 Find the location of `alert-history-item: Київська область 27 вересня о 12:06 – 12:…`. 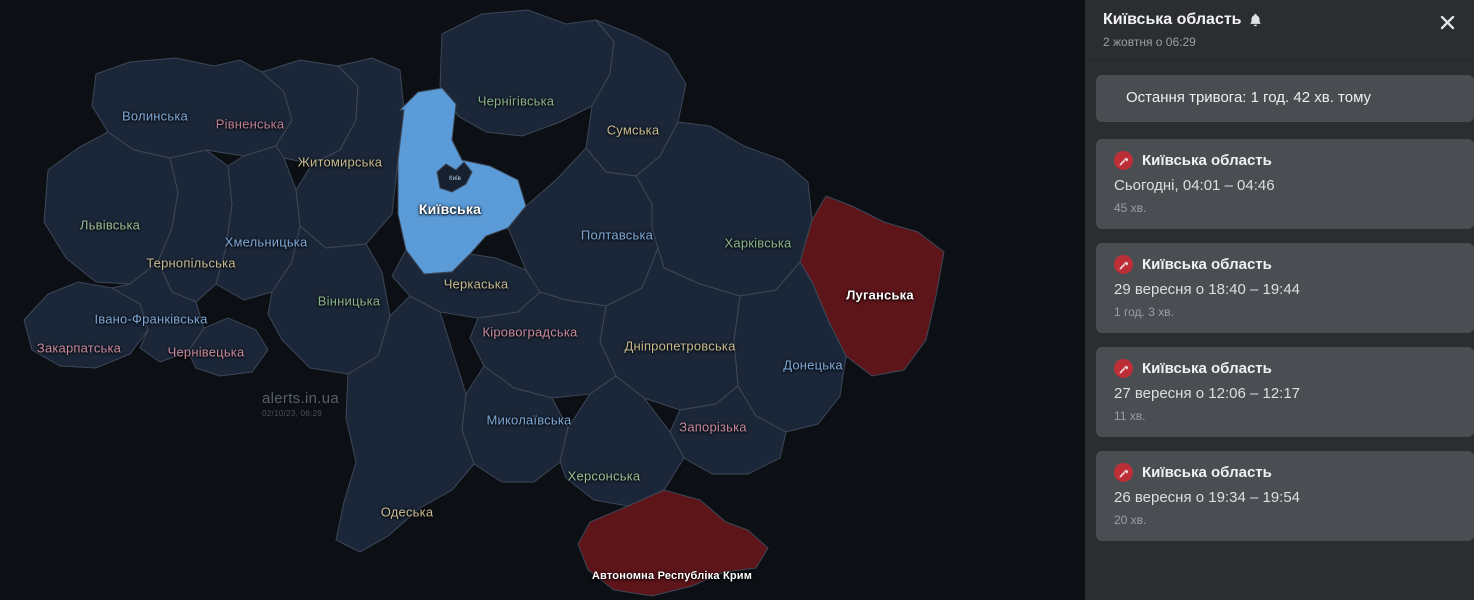

alert-history-item: Київська область 27 вересня о 12:06 – 12:… is located at coordinates (1285, 392).